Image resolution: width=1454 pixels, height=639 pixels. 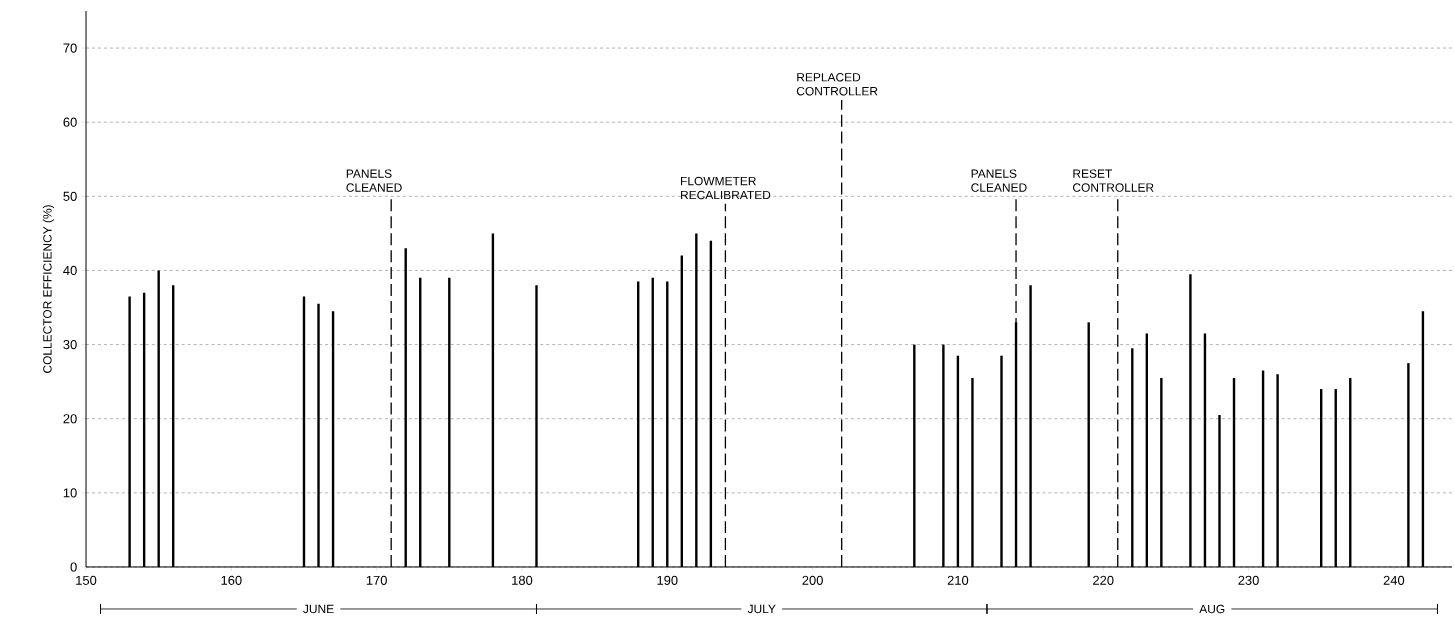 I want to click on y-tick-label: 30, so click(x=70, y=345).